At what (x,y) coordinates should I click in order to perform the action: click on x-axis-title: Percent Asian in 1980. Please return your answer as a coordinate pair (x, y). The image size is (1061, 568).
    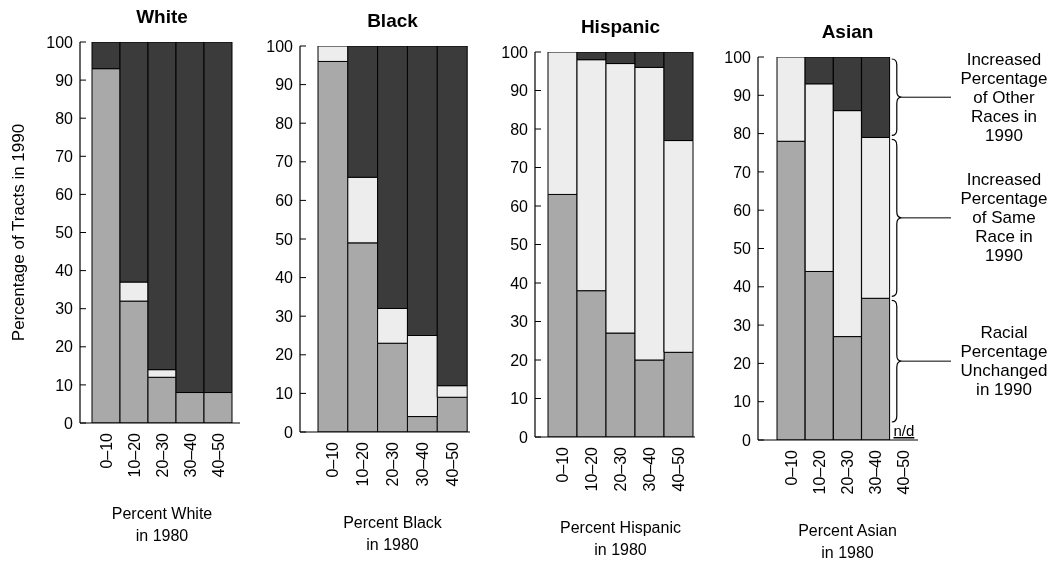
    Looking at the image, I should click on (847, 542).